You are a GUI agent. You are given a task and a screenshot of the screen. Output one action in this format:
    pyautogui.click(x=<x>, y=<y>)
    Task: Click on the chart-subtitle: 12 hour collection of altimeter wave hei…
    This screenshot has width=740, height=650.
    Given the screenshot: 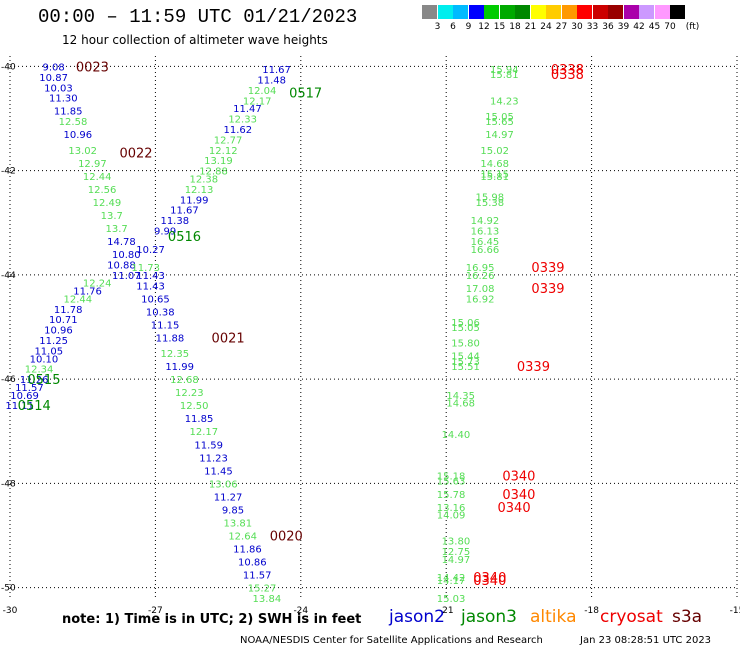 What is the action you would take?
    pyautogui.click(x=195, y=40)
    